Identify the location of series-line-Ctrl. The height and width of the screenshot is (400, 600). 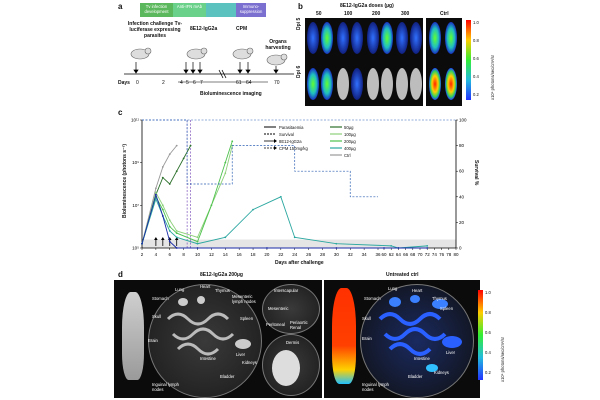
(159, 194).